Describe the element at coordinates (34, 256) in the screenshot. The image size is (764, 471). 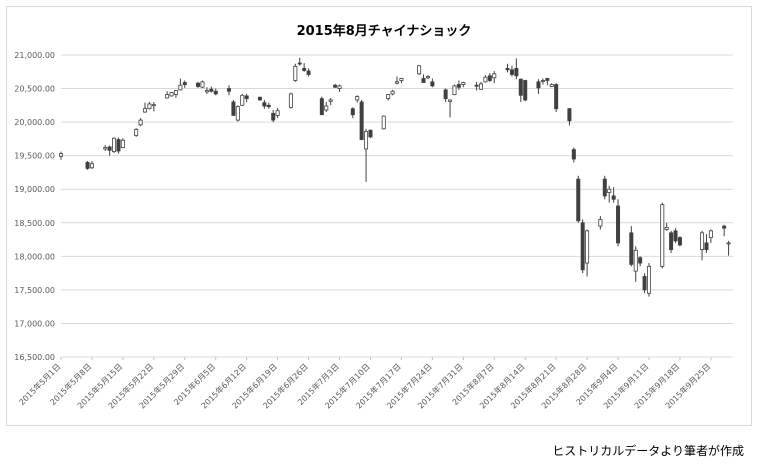
I see `y-tick-label: 18,000.00` at that location.